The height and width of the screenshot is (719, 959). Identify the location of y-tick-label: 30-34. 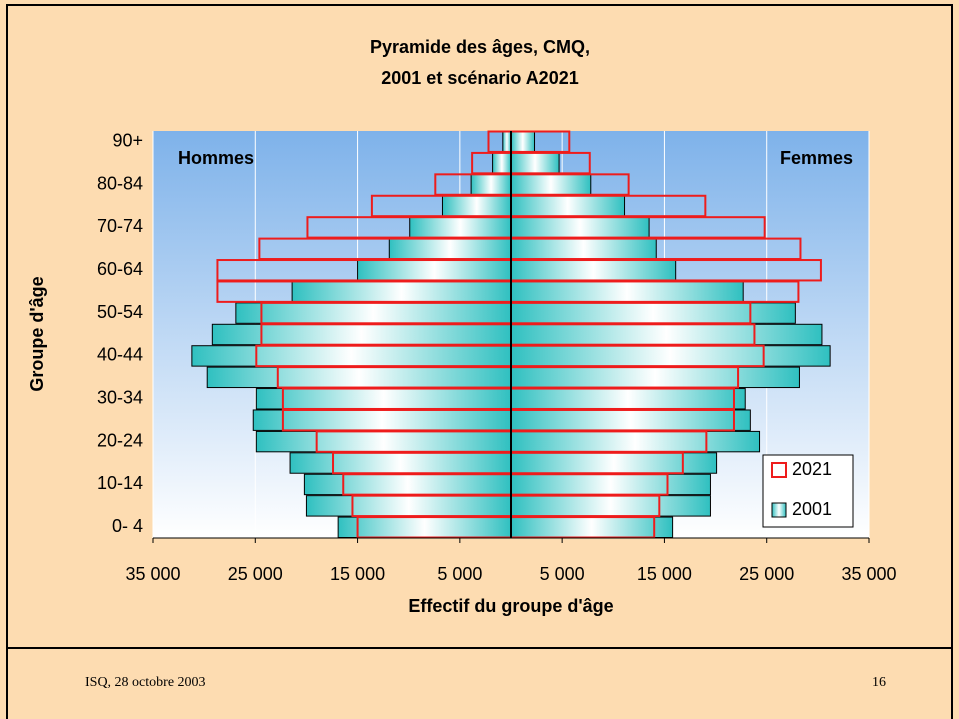
(120, 398).